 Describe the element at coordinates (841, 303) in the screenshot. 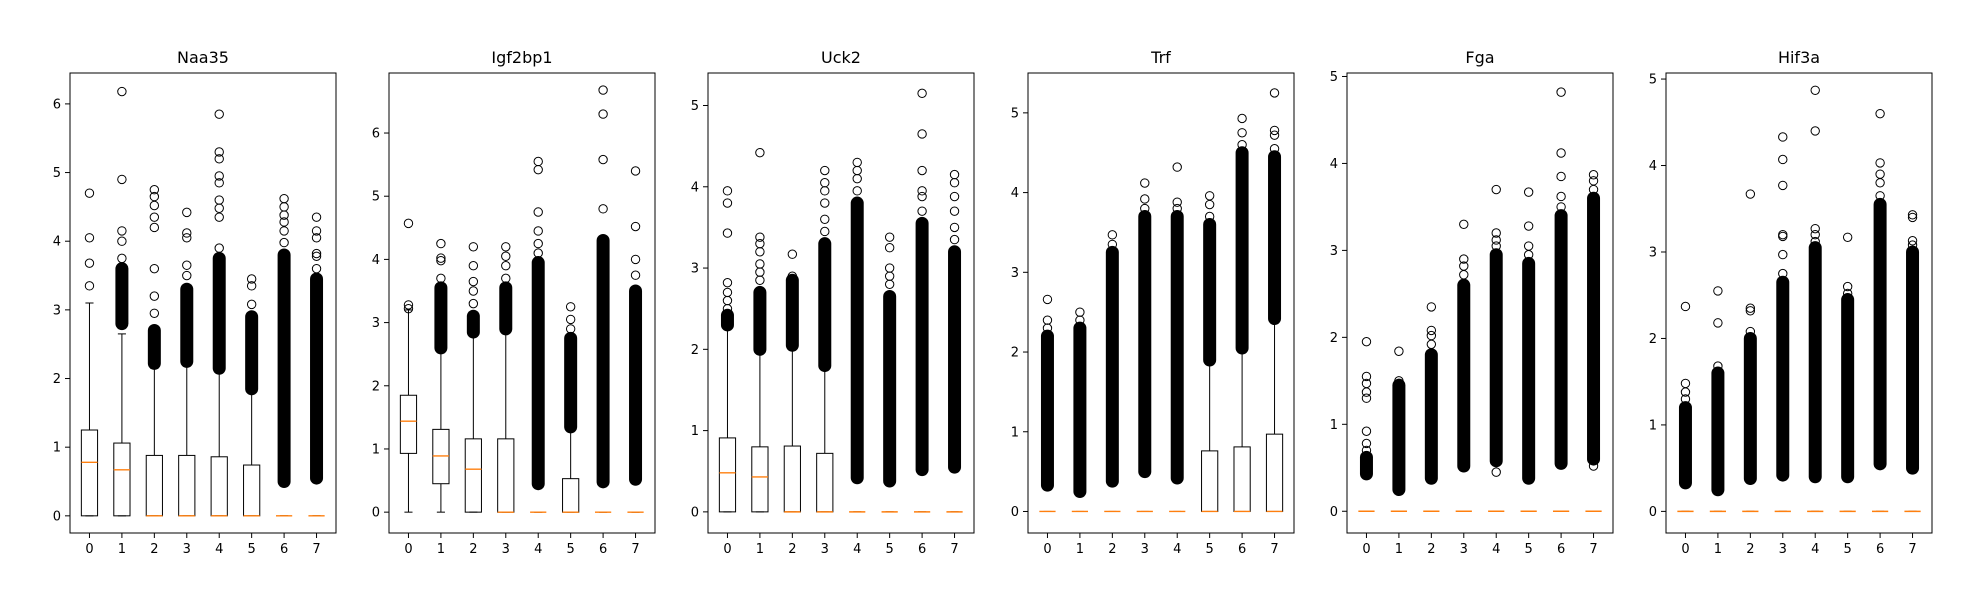

I see `axes-frame` at that location.